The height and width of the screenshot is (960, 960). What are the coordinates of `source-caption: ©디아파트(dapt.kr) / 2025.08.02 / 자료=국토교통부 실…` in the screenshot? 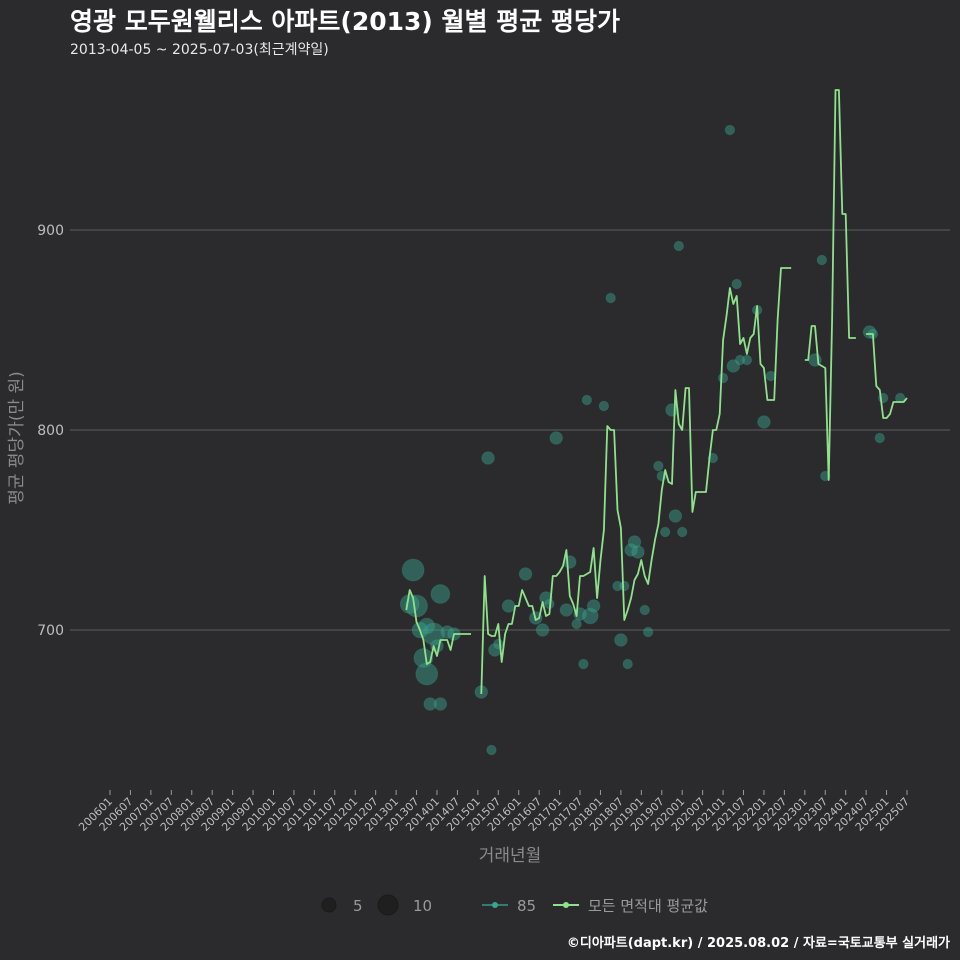 It's located at (758, 943).